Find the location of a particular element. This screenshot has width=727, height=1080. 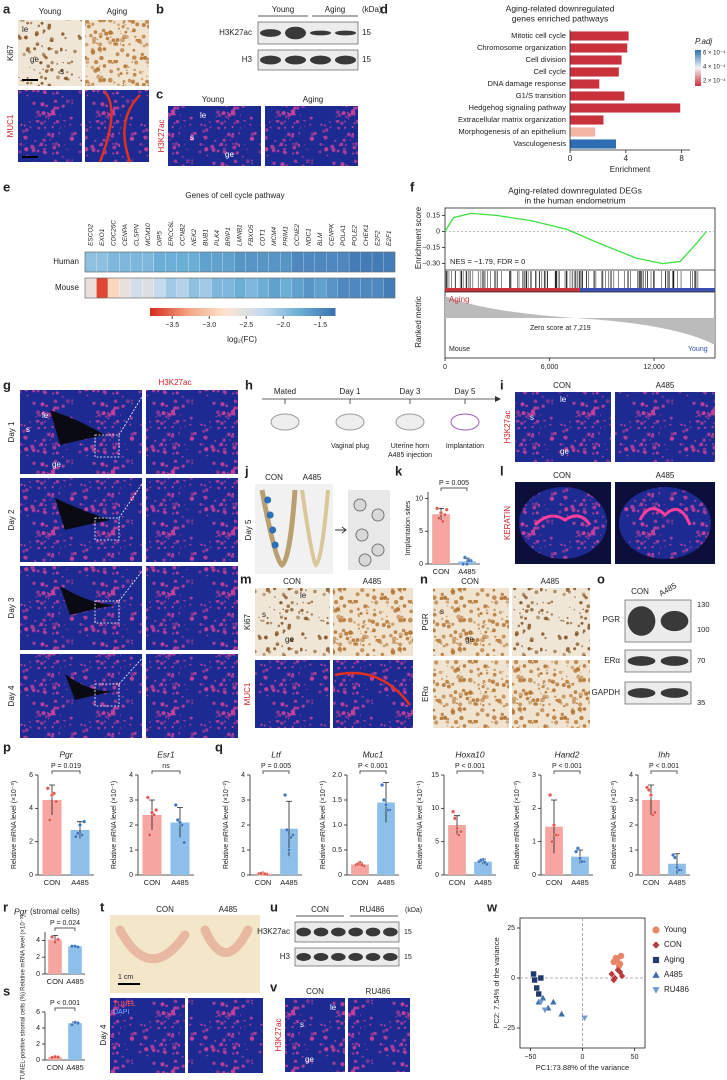

label: ge is located at coordinates (289, 639).